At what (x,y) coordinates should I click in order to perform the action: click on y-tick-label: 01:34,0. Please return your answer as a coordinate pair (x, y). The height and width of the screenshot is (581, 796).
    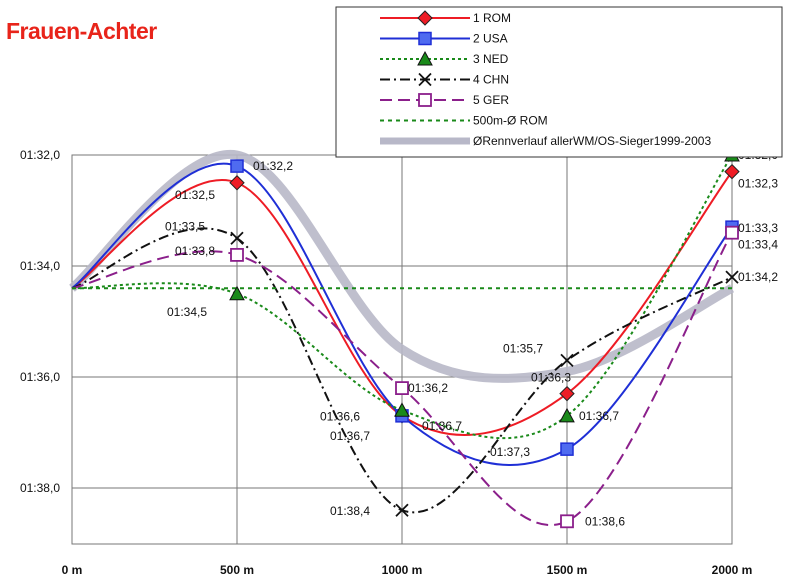
    Looking at the image, I should click on (40, 266).